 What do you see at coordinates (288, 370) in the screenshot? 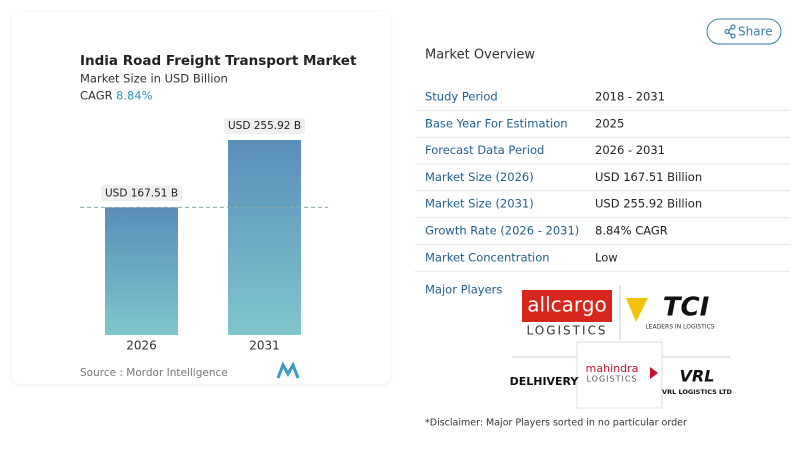
I see `source-logo` at bounding box center [288, 370].